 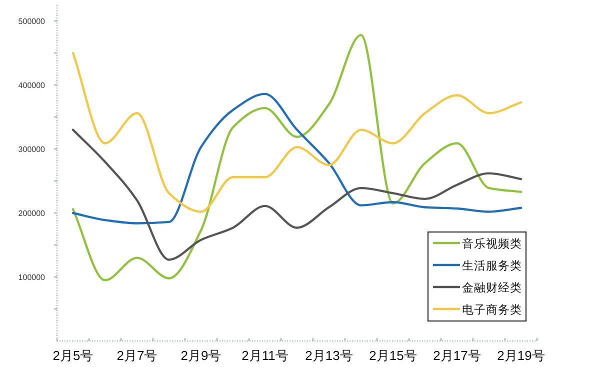 What do you see at coordinates (32, 277) in the screenshot?
I see `y-tick-label: 100000` at bounding box center [32, 277].